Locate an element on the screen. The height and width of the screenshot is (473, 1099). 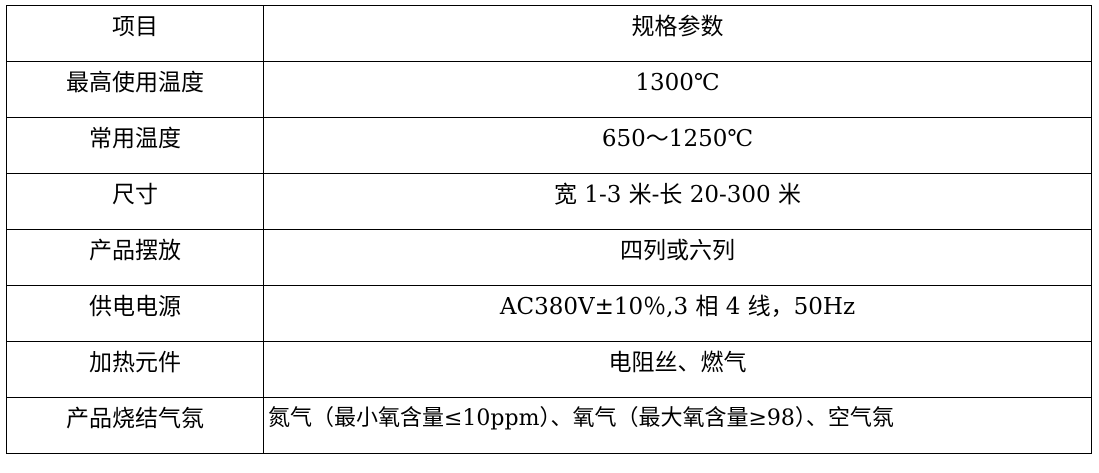
table-header-row: 项目 规格参数 is located at coordinates (549, 33).